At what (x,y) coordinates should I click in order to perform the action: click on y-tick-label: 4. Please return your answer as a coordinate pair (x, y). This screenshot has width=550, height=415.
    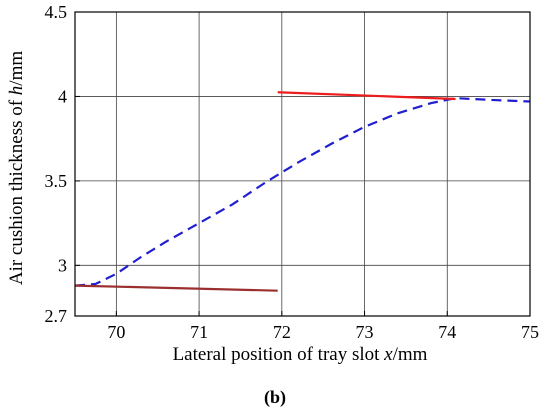
    Looking at the image, I should click on (62, 96).